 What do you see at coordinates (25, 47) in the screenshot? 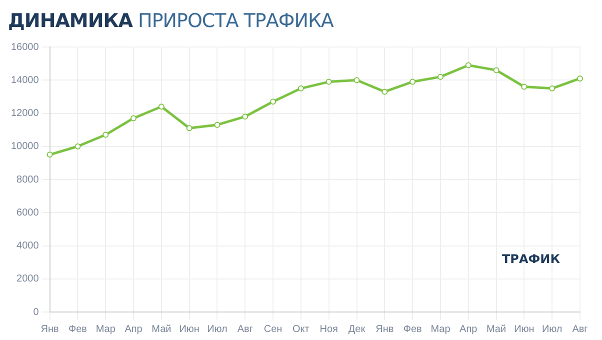
I see `y-tick-label: 16000` at bounding box center [25, 47].